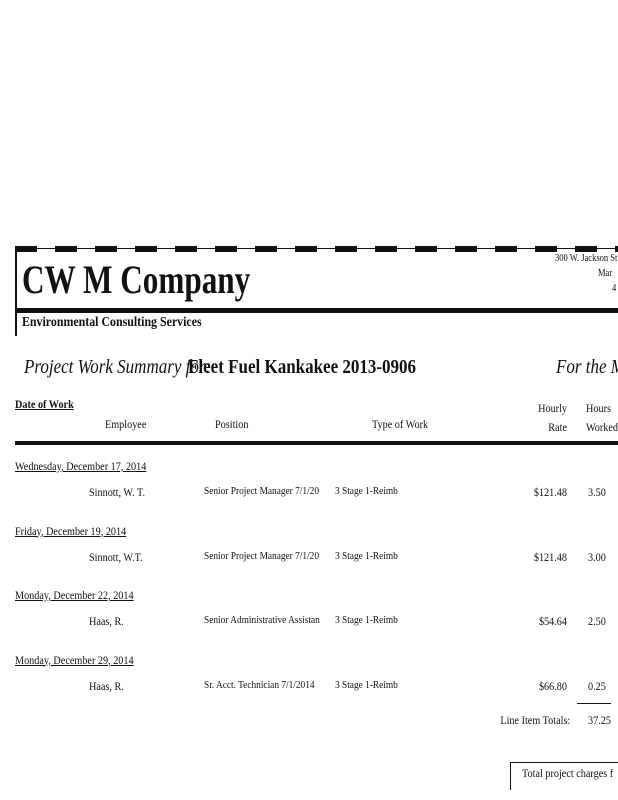  Describe the element at coordinates (552, 685) in the screenshot. I see `hourly-rate: $66.80` at that location.